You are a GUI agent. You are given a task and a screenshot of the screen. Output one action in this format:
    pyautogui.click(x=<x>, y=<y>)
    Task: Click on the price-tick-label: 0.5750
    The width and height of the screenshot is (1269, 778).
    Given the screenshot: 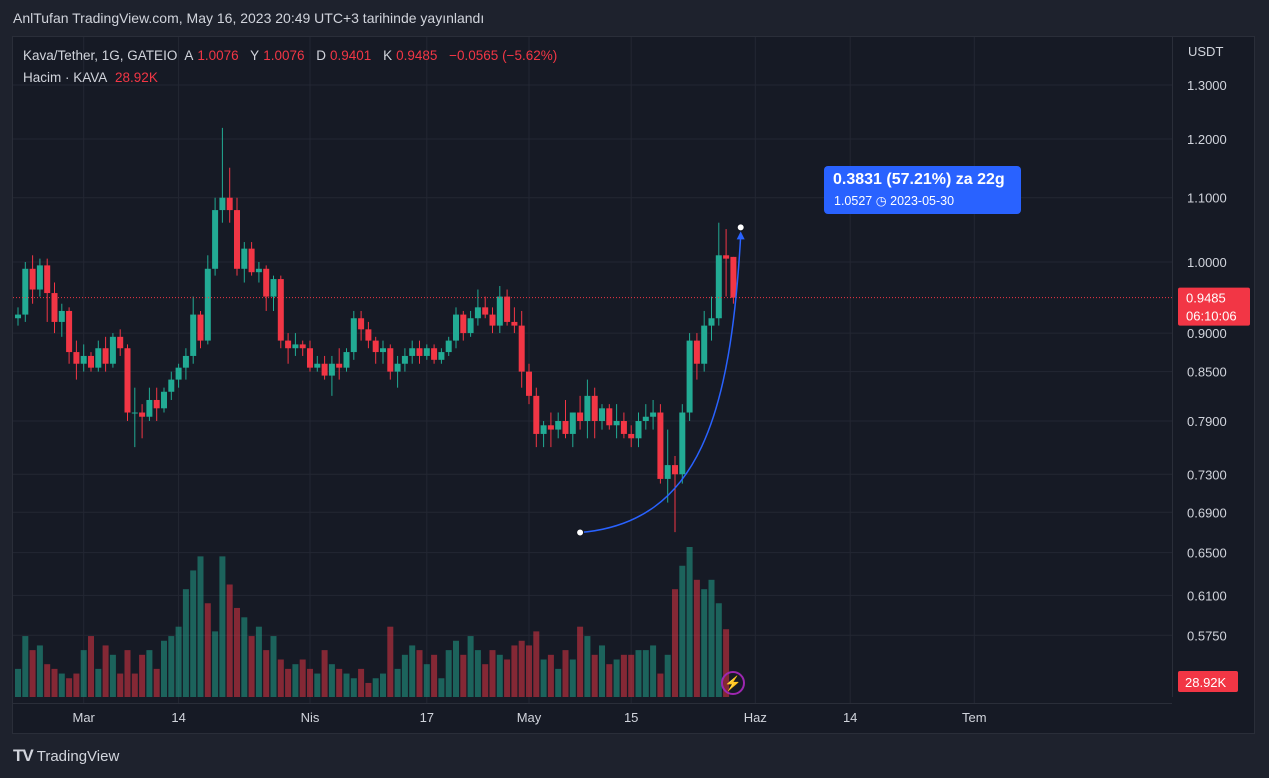 What is the action you would take?
    pyautogui.click(x=1207, y=635)
    